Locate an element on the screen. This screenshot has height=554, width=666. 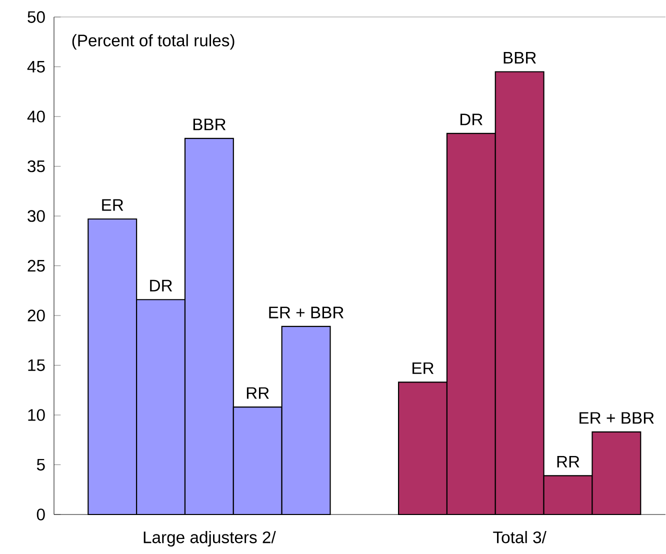
text: ER + BBR is located at coordinates (617, 418).